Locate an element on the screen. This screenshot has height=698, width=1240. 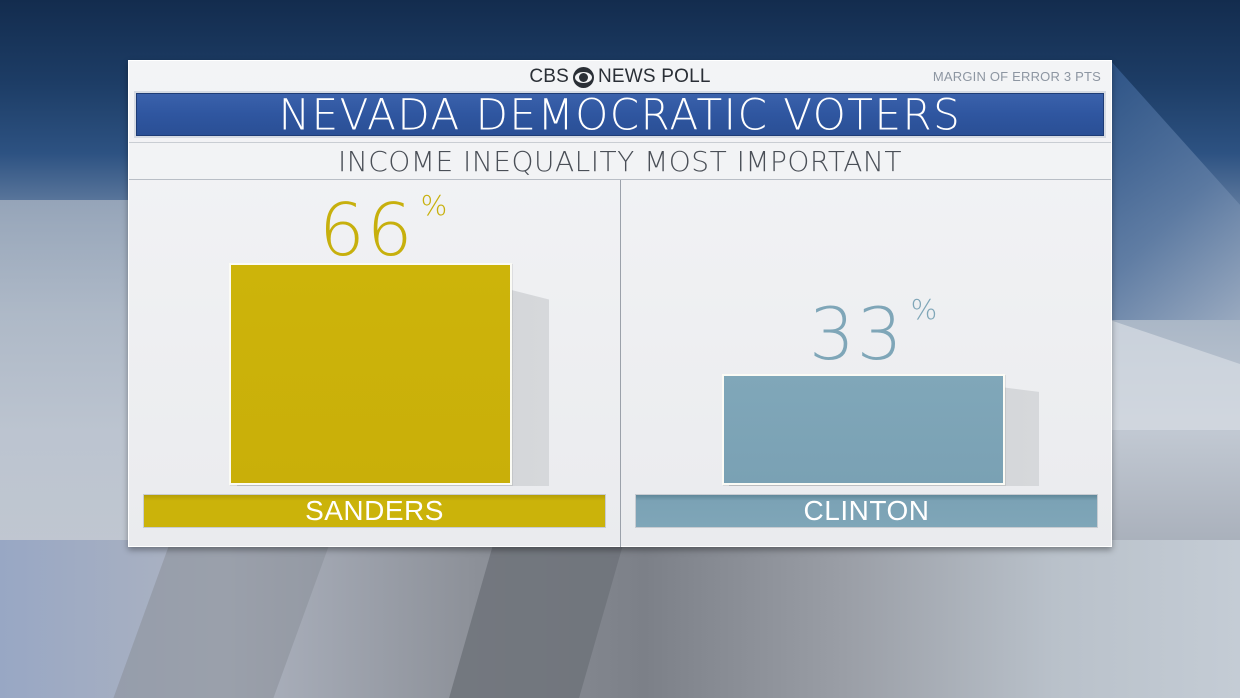
cbs-eye-icon is located at coordinates (583, 77).